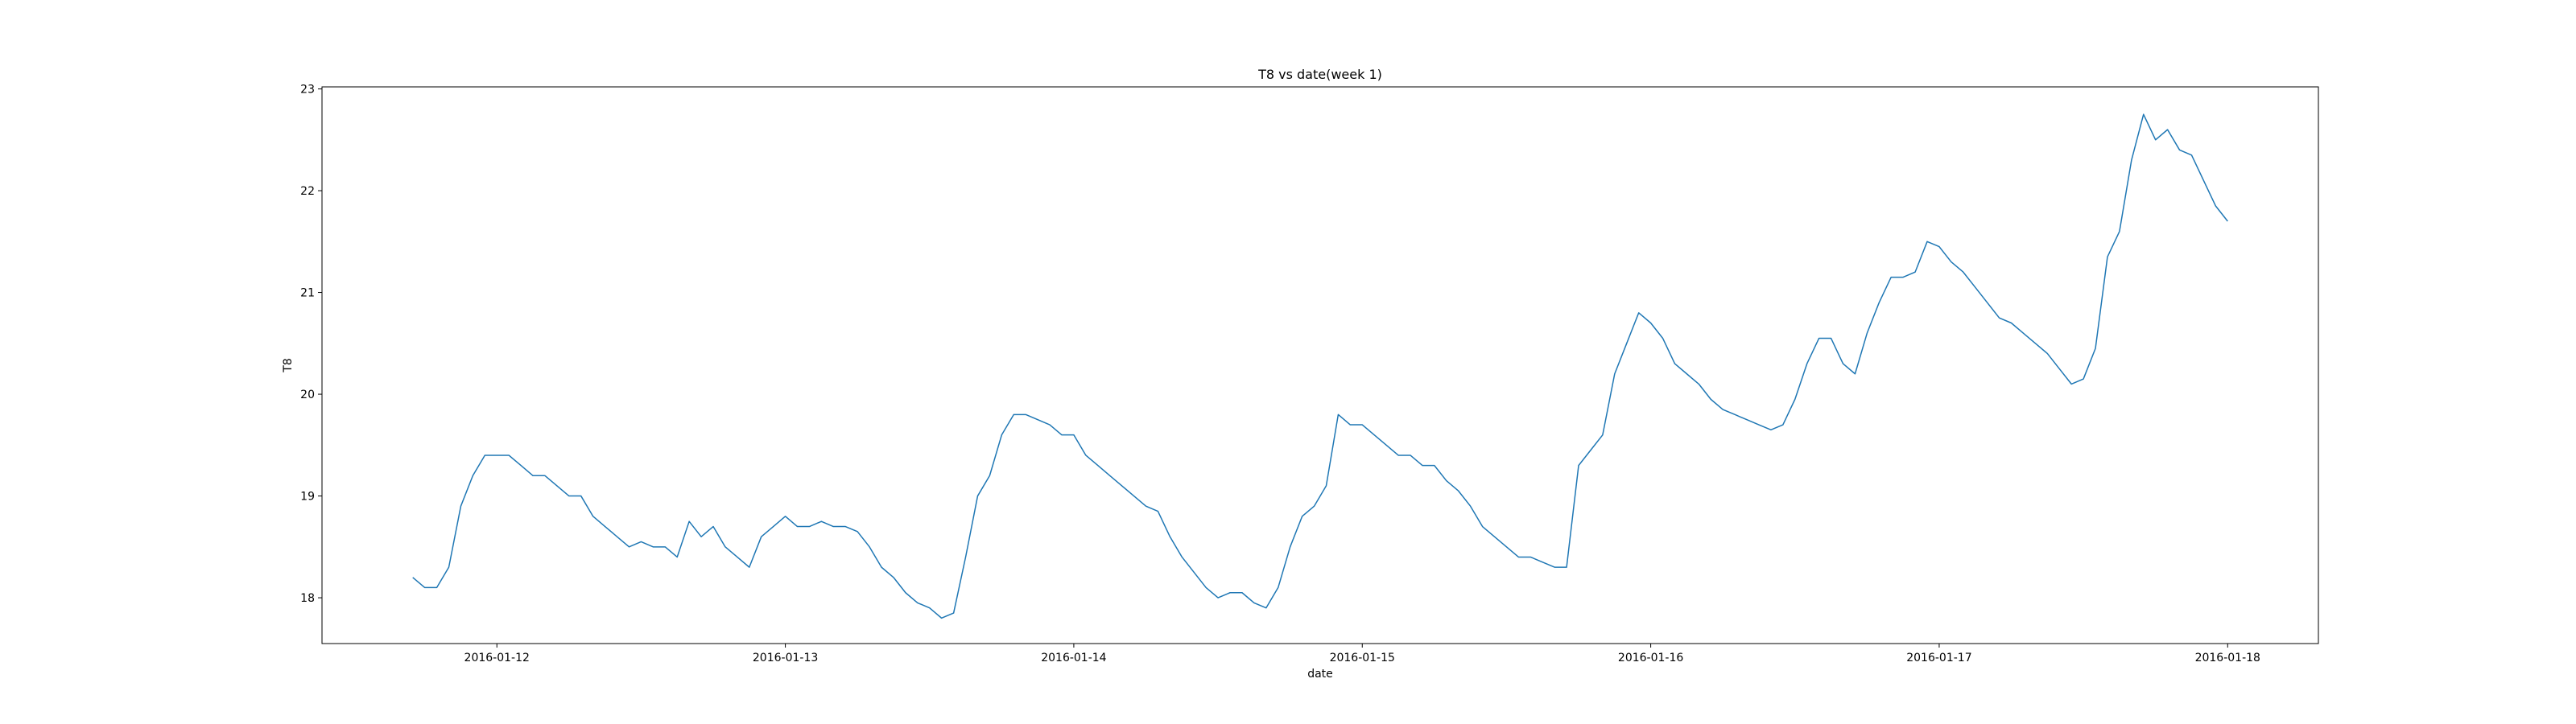 Image resolution: width=2576 pixels, height=724 pixels. What do you see at coordinates (497, 658) in the screenshot?
I see `x-tick-label: 2016-01-12` at bounding box center [497, 658].